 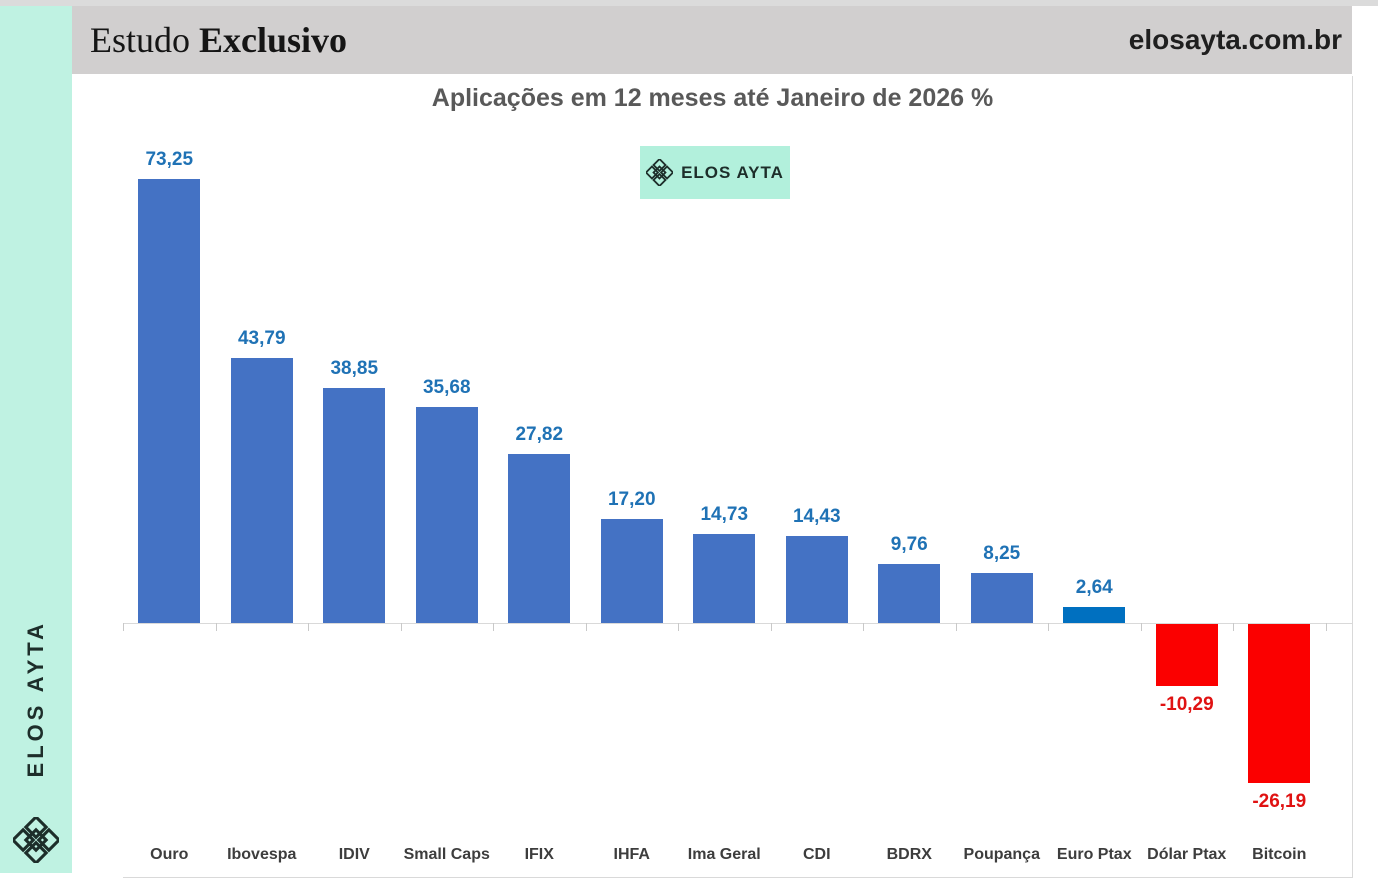 What do you see at coordinates (1187, 854) in the screenshot?
I see `category-label: Dólar Ptax` at bounding box center [1187, 854].